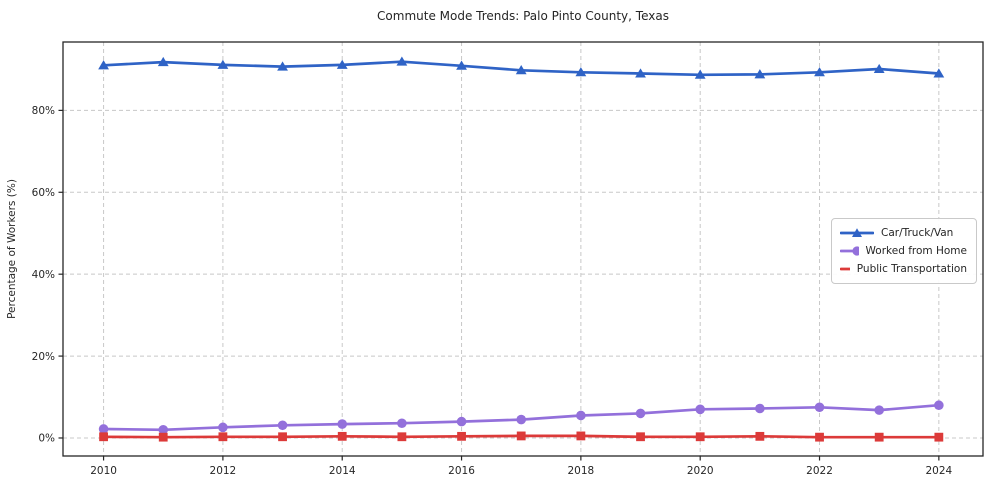 This screenshot has height=490, width=990. I want to click on x-tick-label: 2012, so click(223, 471).